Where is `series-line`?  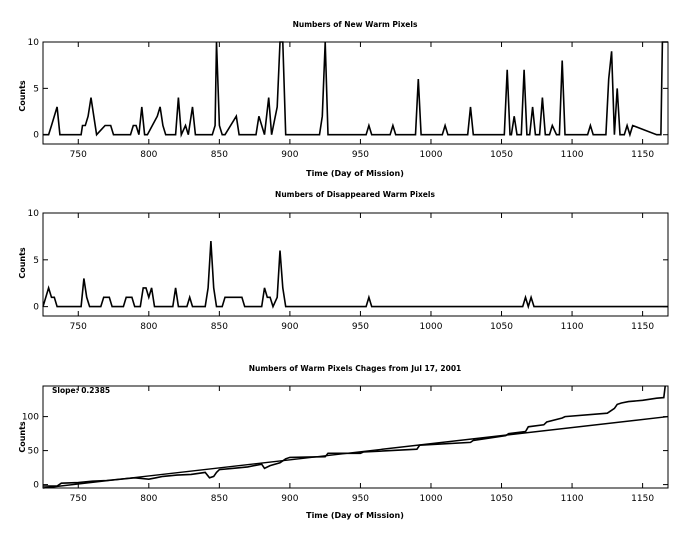
series-line is located at coordinates (355, 275).